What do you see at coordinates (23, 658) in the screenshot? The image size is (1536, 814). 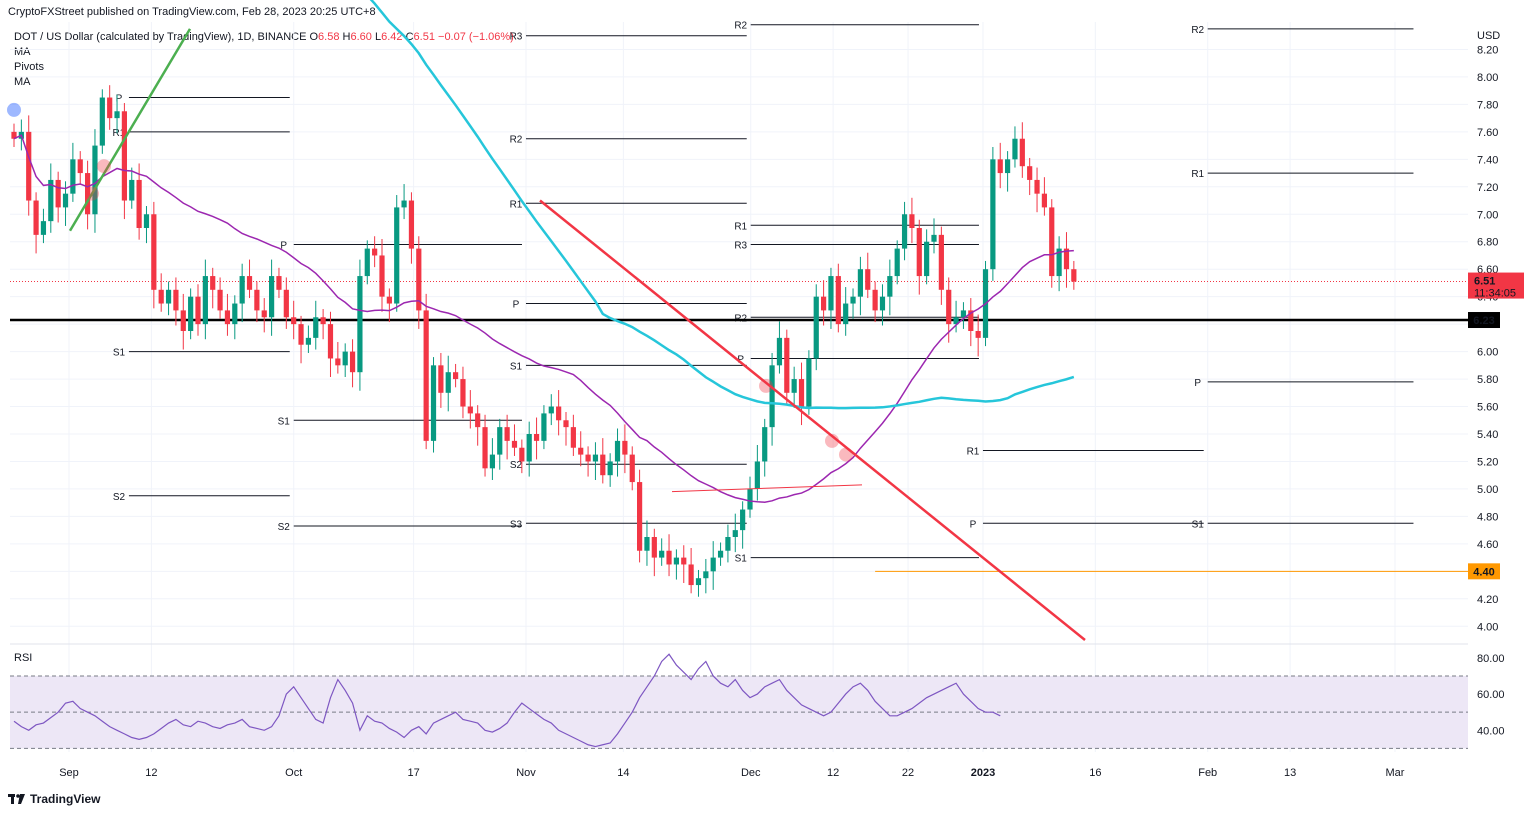 I see `rsi-pane-label: RSI` at bounding box center [23, 658].